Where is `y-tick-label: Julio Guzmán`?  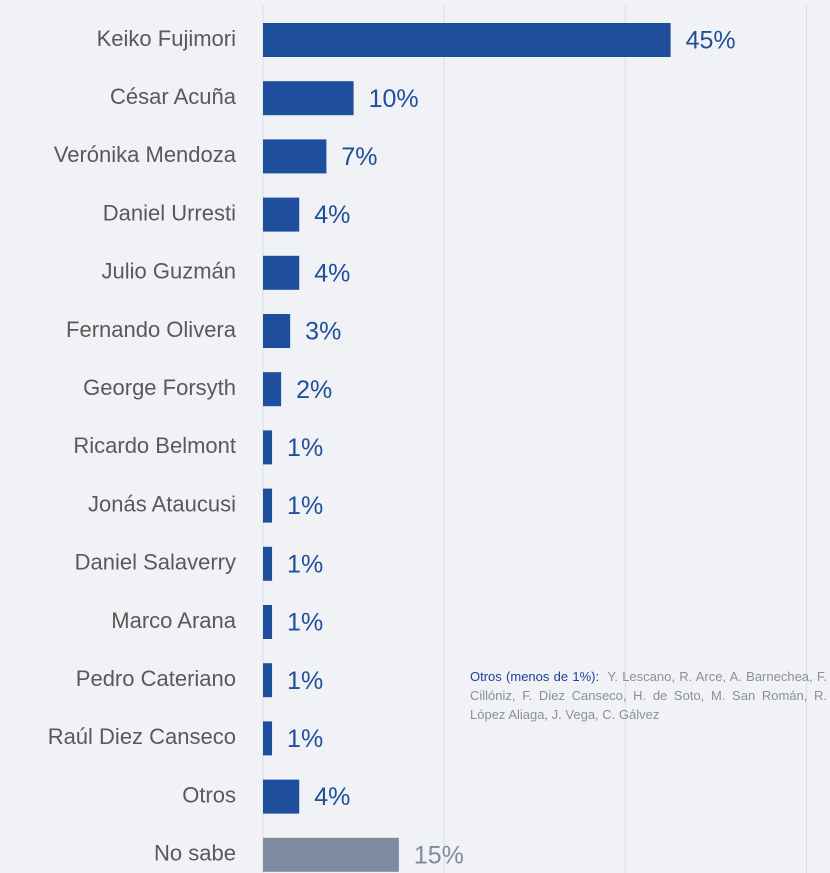
y-tick-label: Julio Guzmán is located at coordinates (168, 271).